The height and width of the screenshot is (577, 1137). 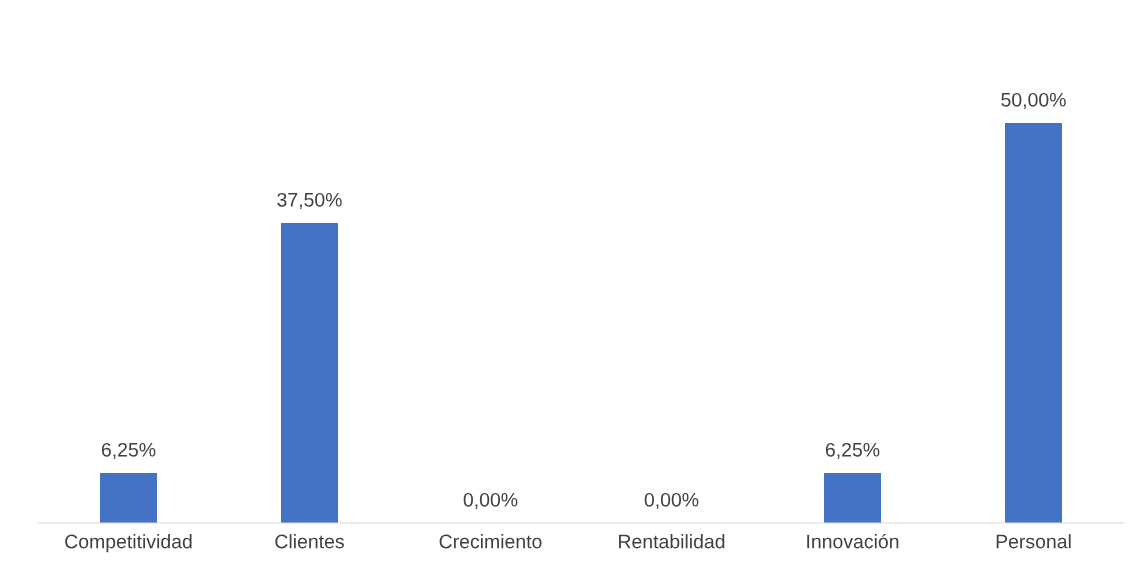 I want to click on x-tick-label: Innovación, so click(x=853, y=541).